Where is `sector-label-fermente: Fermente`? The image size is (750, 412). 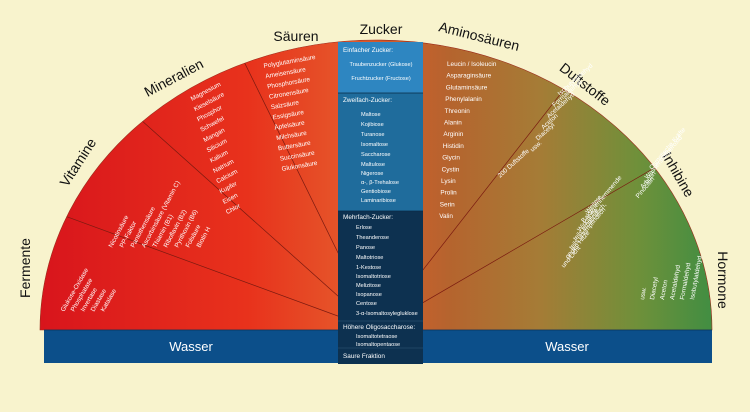
sector-label-fermente: Fermente is located at coordinates (25, 268).